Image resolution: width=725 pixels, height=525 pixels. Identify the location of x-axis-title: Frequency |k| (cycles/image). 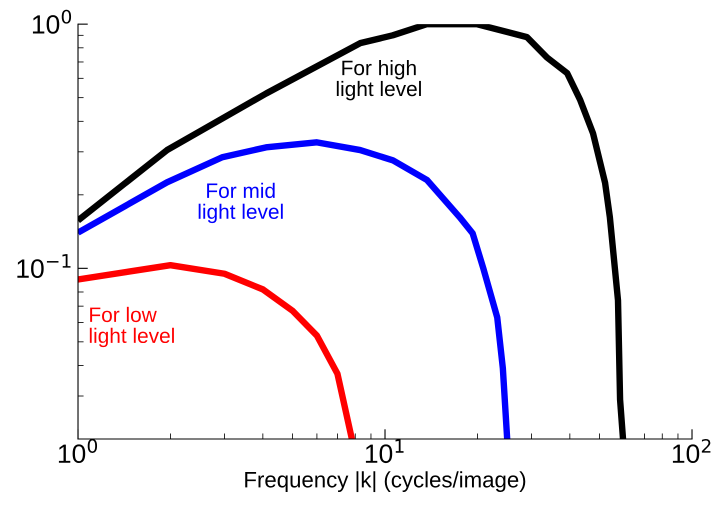
(385, 481).